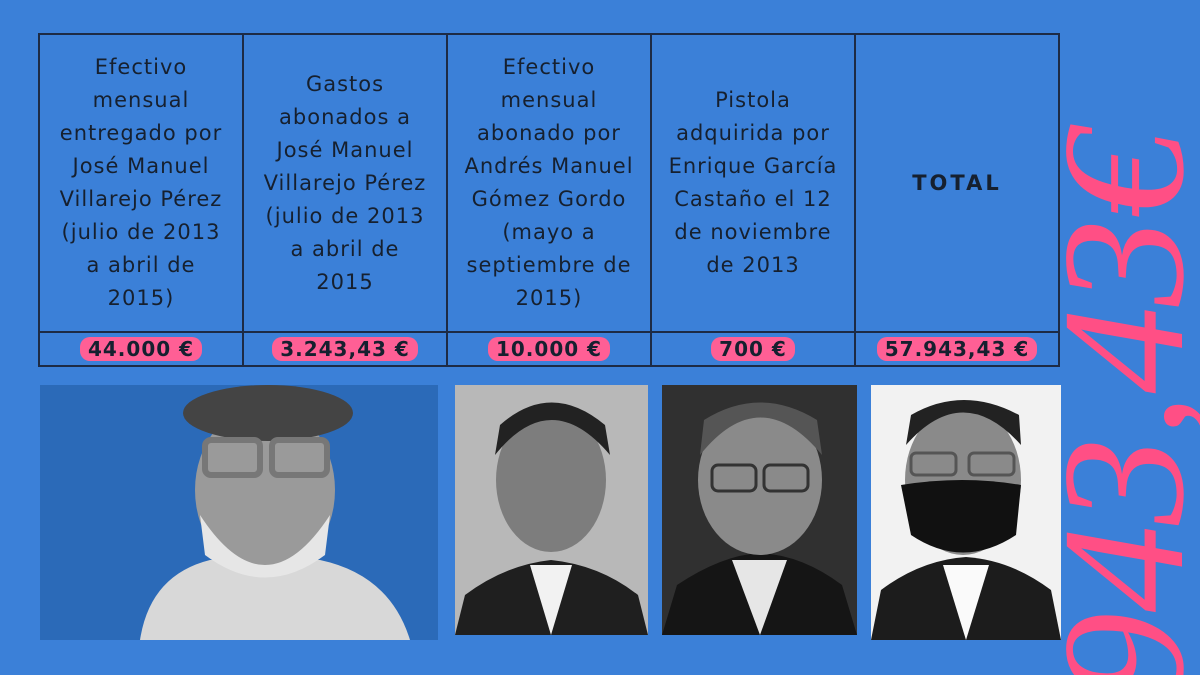 The height and width of the screenshot is (675, 1200). I want to click on value-cell: 3.243,43 €, so click(345, 349).